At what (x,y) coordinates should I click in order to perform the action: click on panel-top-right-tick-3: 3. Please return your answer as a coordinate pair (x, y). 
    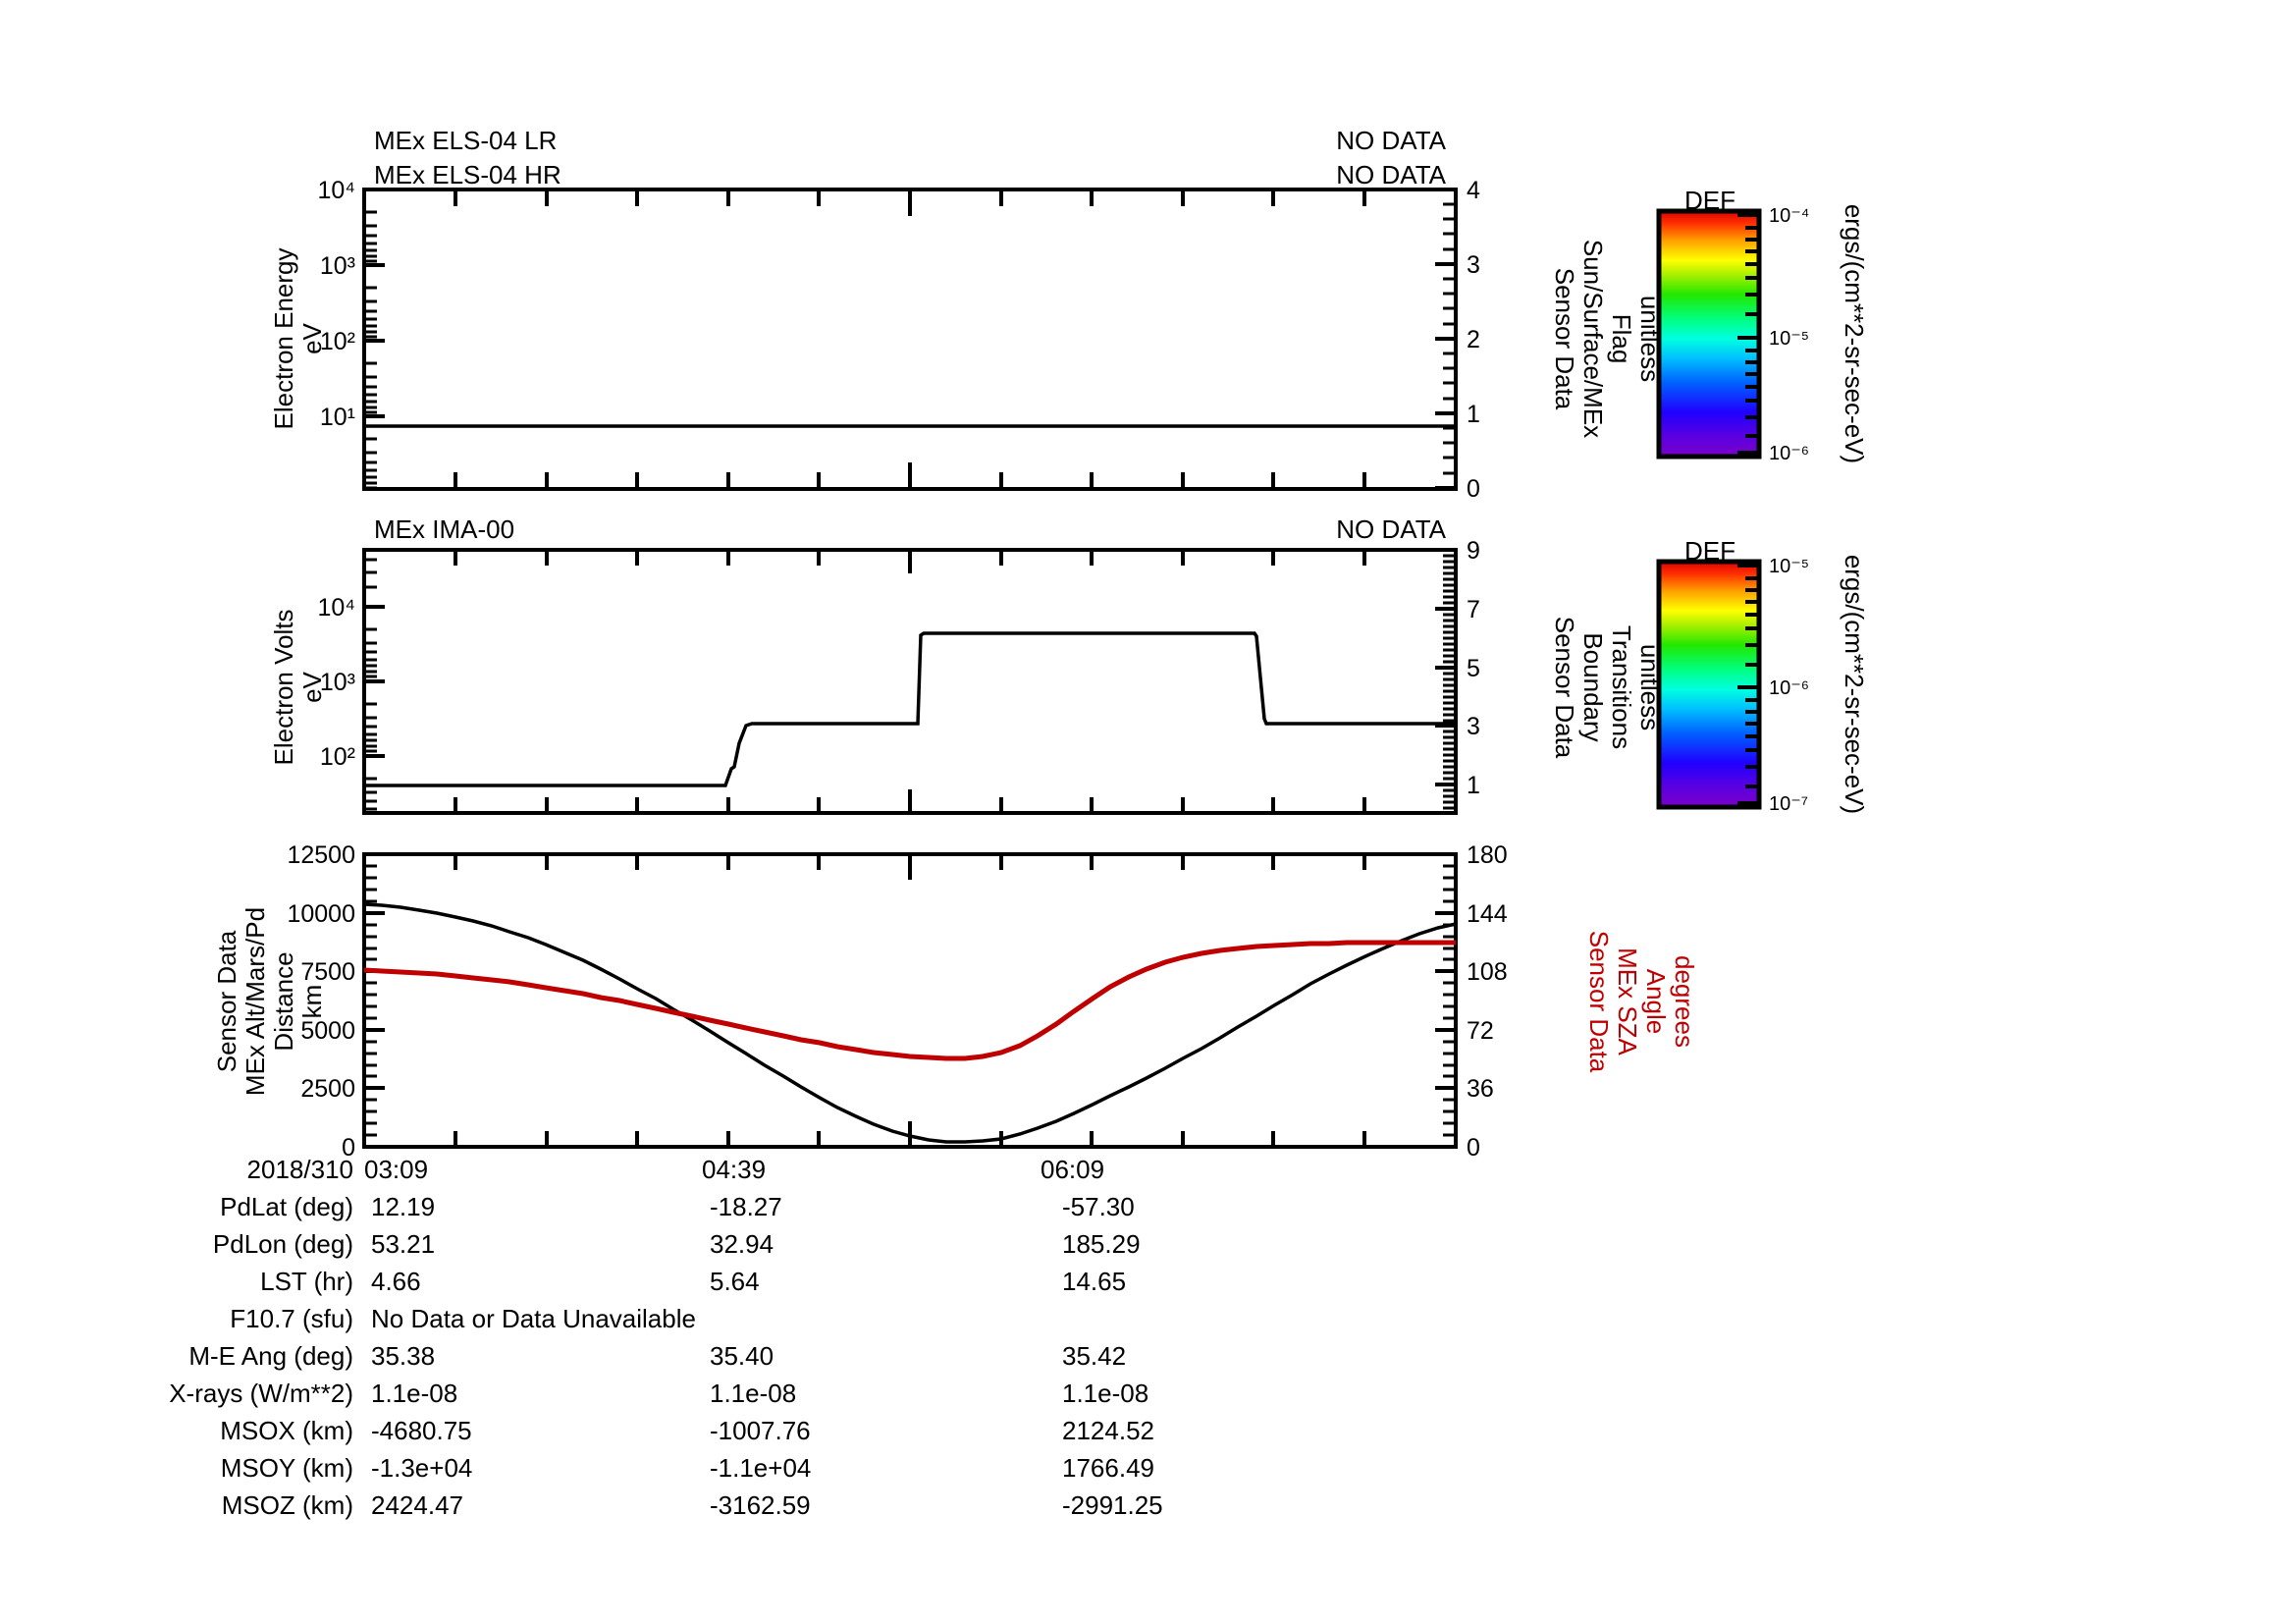
    Looking at the image, I should click on (1473, 265).